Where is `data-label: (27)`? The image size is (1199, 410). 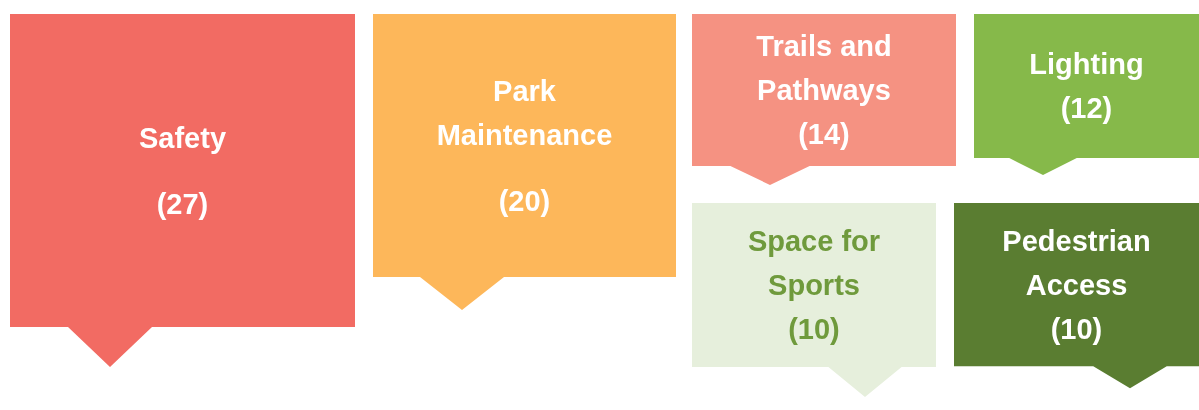
data-label: (27) is located at coordinates (182, 203).